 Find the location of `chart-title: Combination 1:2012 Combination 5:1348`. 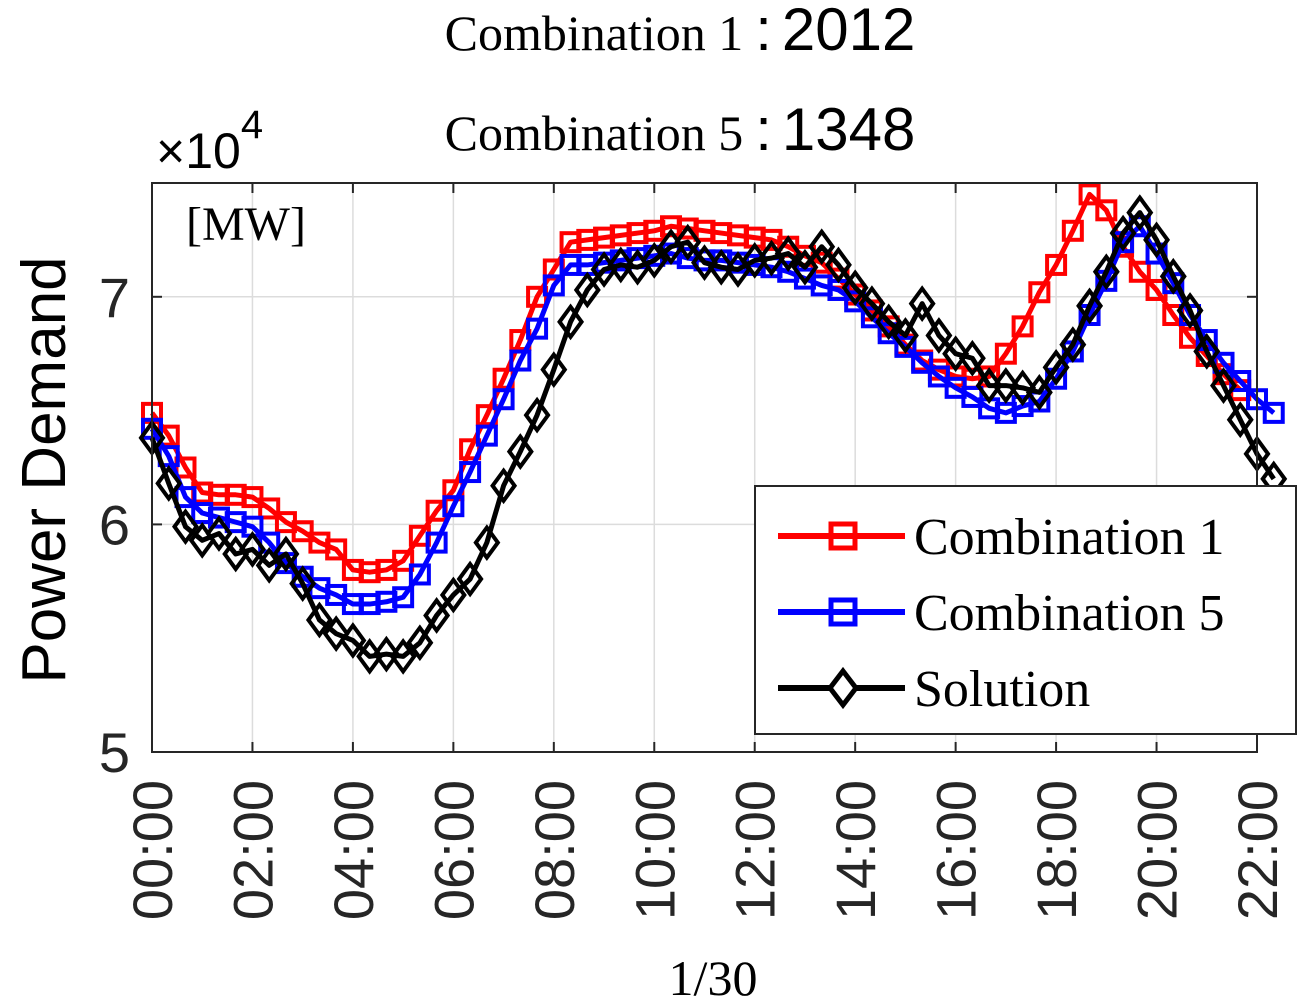

chart-title: Combination 1:2012 Combination 5:1348 is located at coordinates (680, 81).